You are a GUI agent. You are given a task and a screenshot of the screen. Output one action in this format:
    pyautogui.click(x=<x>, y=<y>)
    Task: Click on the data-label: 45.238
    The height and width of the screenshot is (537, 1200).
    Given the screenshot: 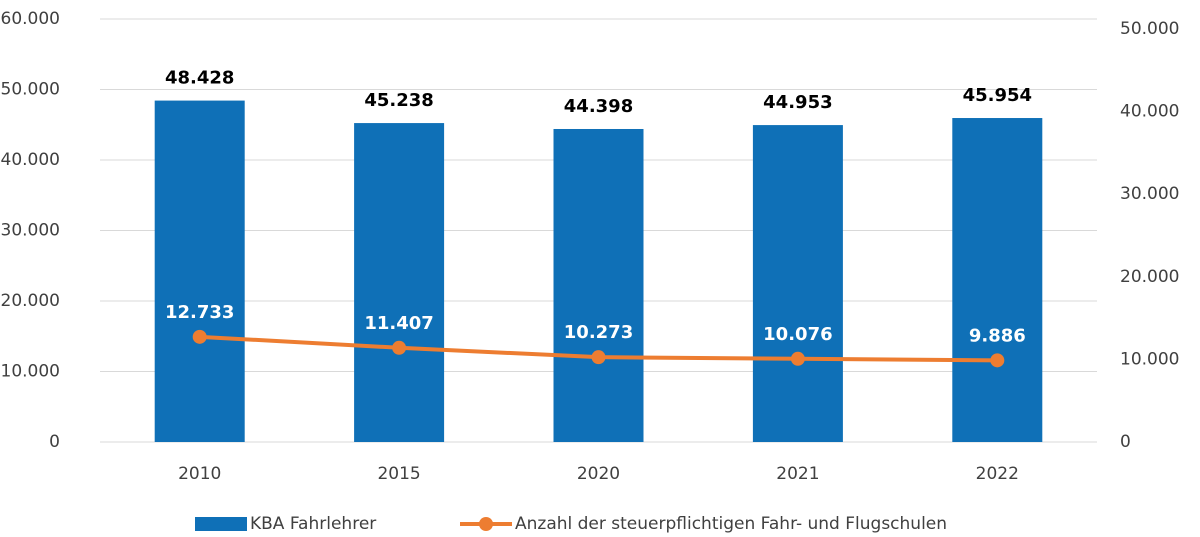 What is the action you would take?
    pyautogui.click(x=398, y=100)
    